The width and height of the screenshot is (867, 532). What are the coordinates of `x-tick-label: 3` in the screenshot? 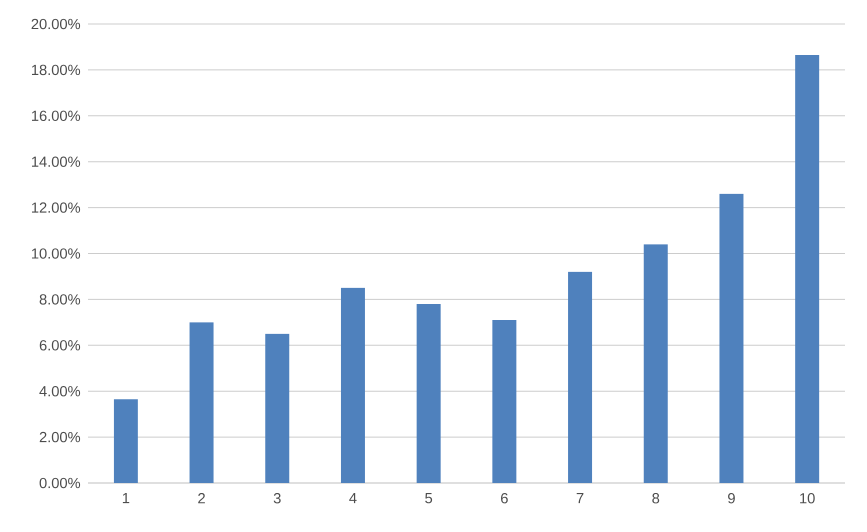 It's located at (277, 498).